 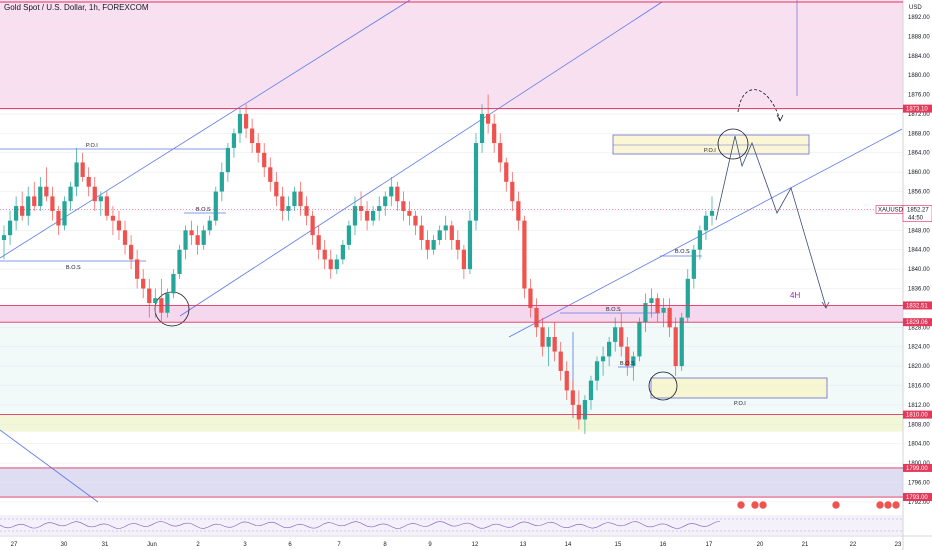 I want to click on oscillator-background, so click(x=451, y=525).